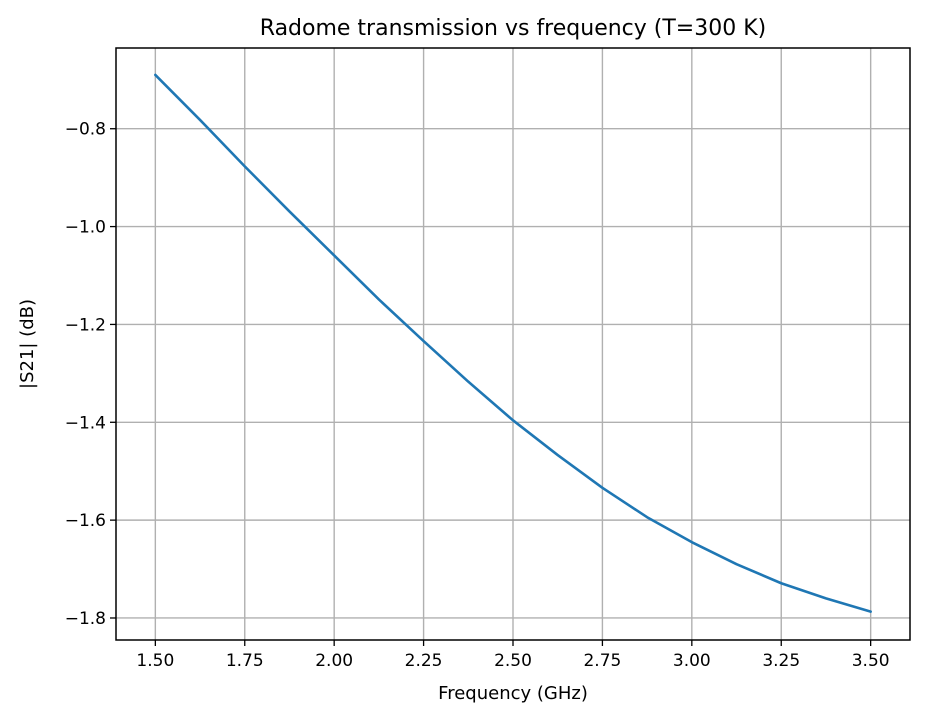  What do you see at coordinates (334, 661) in the screenshot?
I see `x-tick-label: 2.00` at bounding box center [334, 661].